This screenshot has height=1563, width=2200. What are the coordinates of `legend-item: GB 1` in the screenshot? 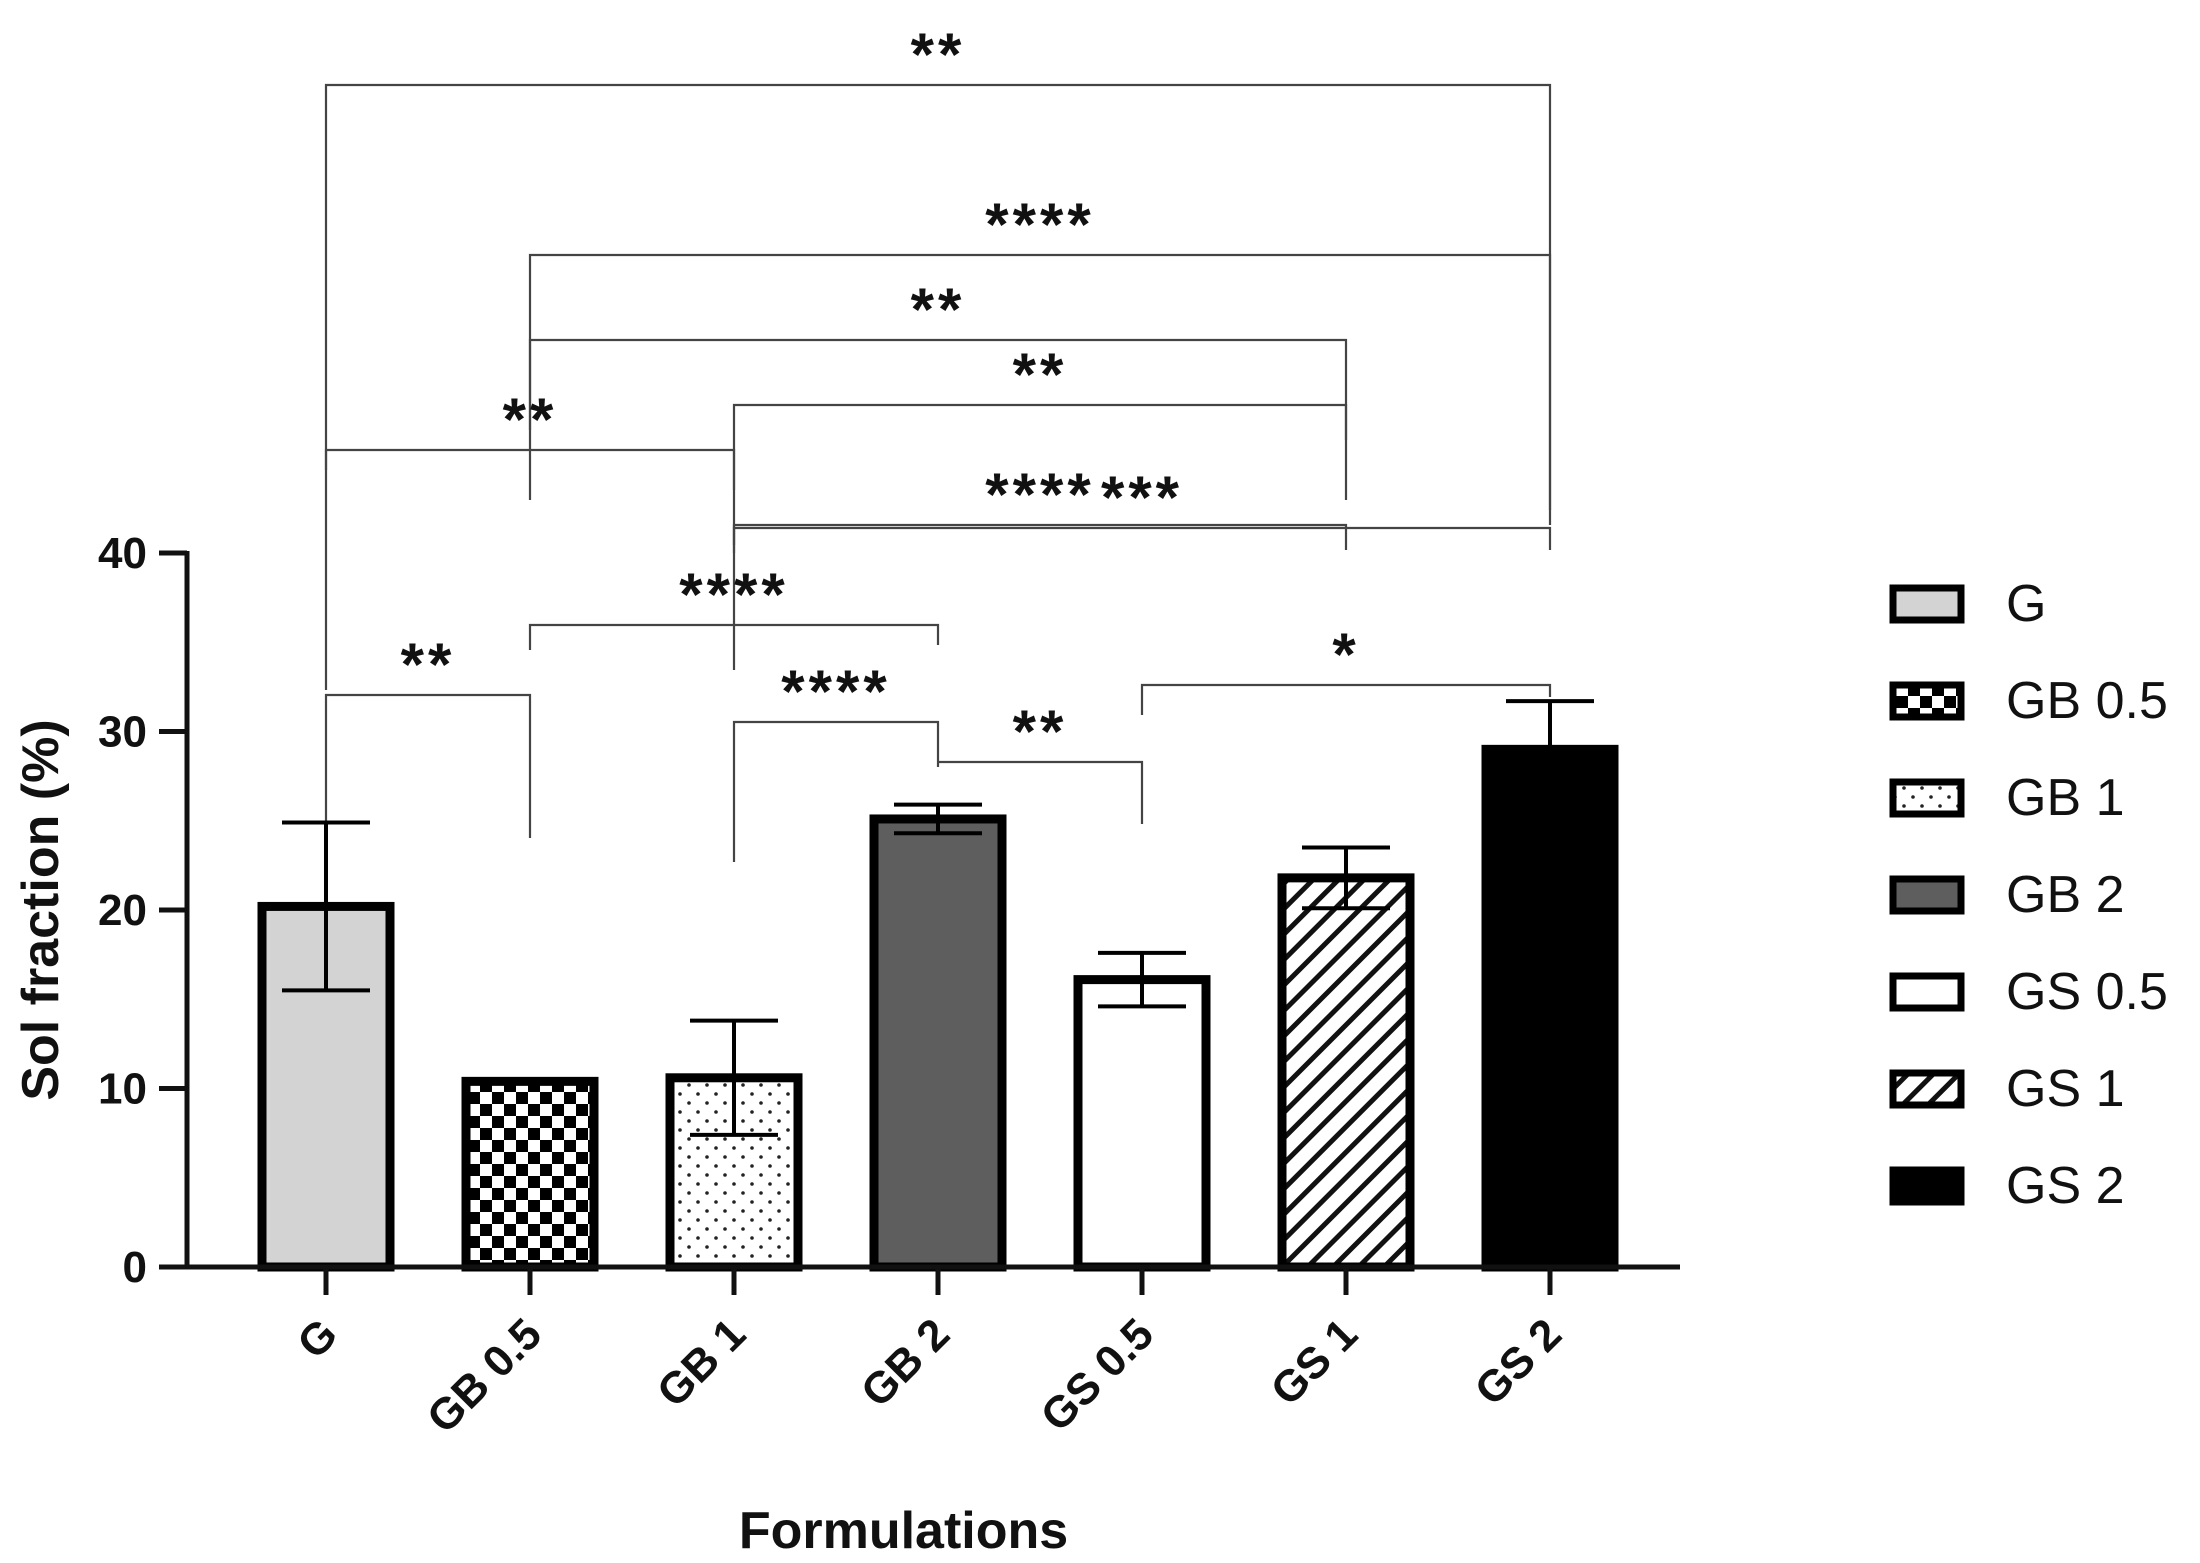 It's located at (2007, 798).